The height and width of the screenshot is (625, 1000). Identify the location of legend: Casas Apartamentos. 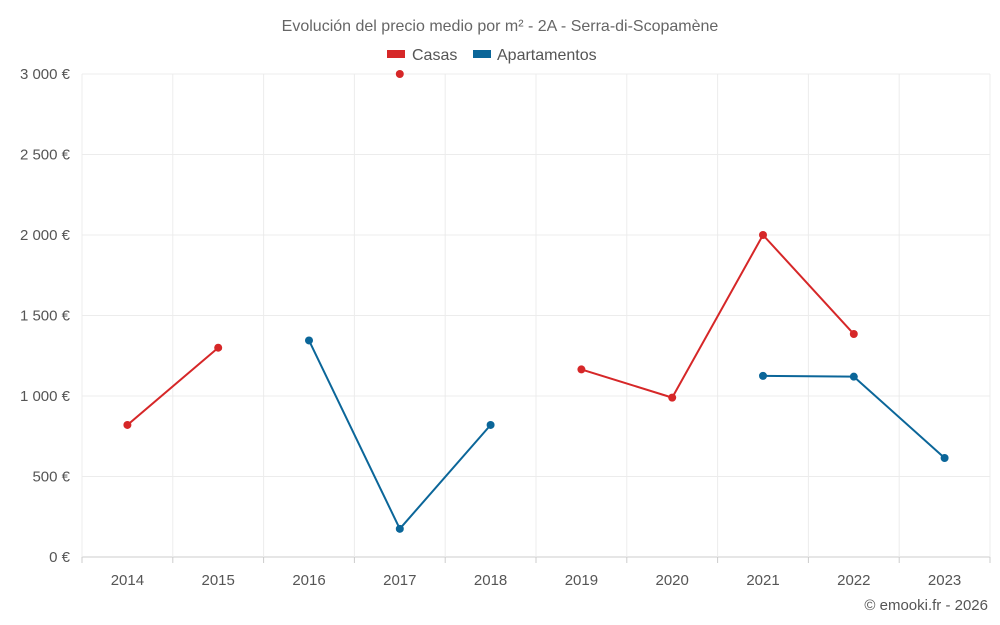
(492, 55).